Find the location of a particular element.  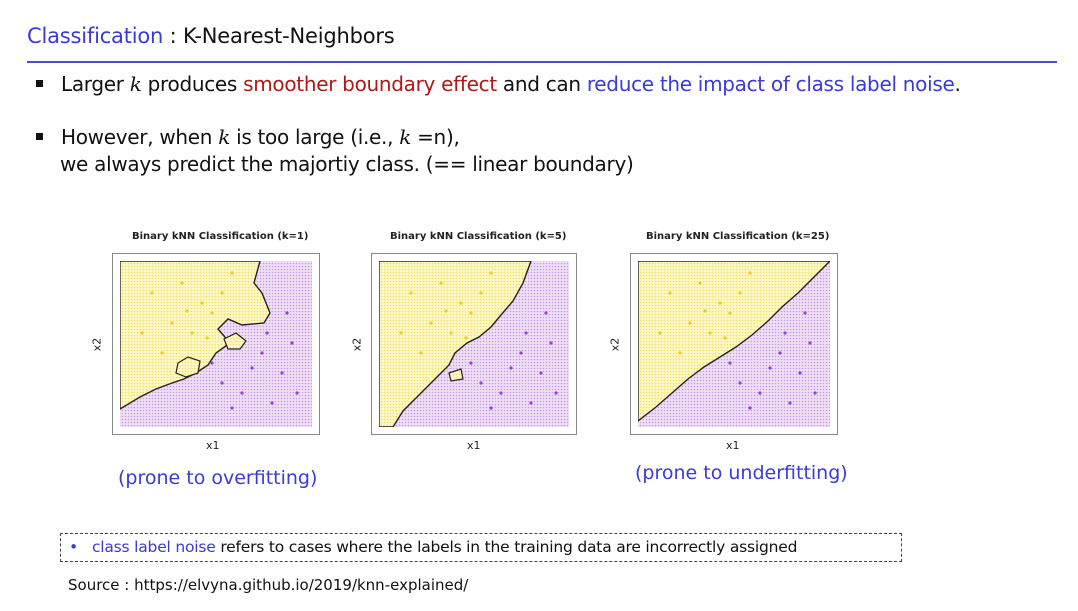

note-highlight: class label noise is located at coordinates (153, 547).